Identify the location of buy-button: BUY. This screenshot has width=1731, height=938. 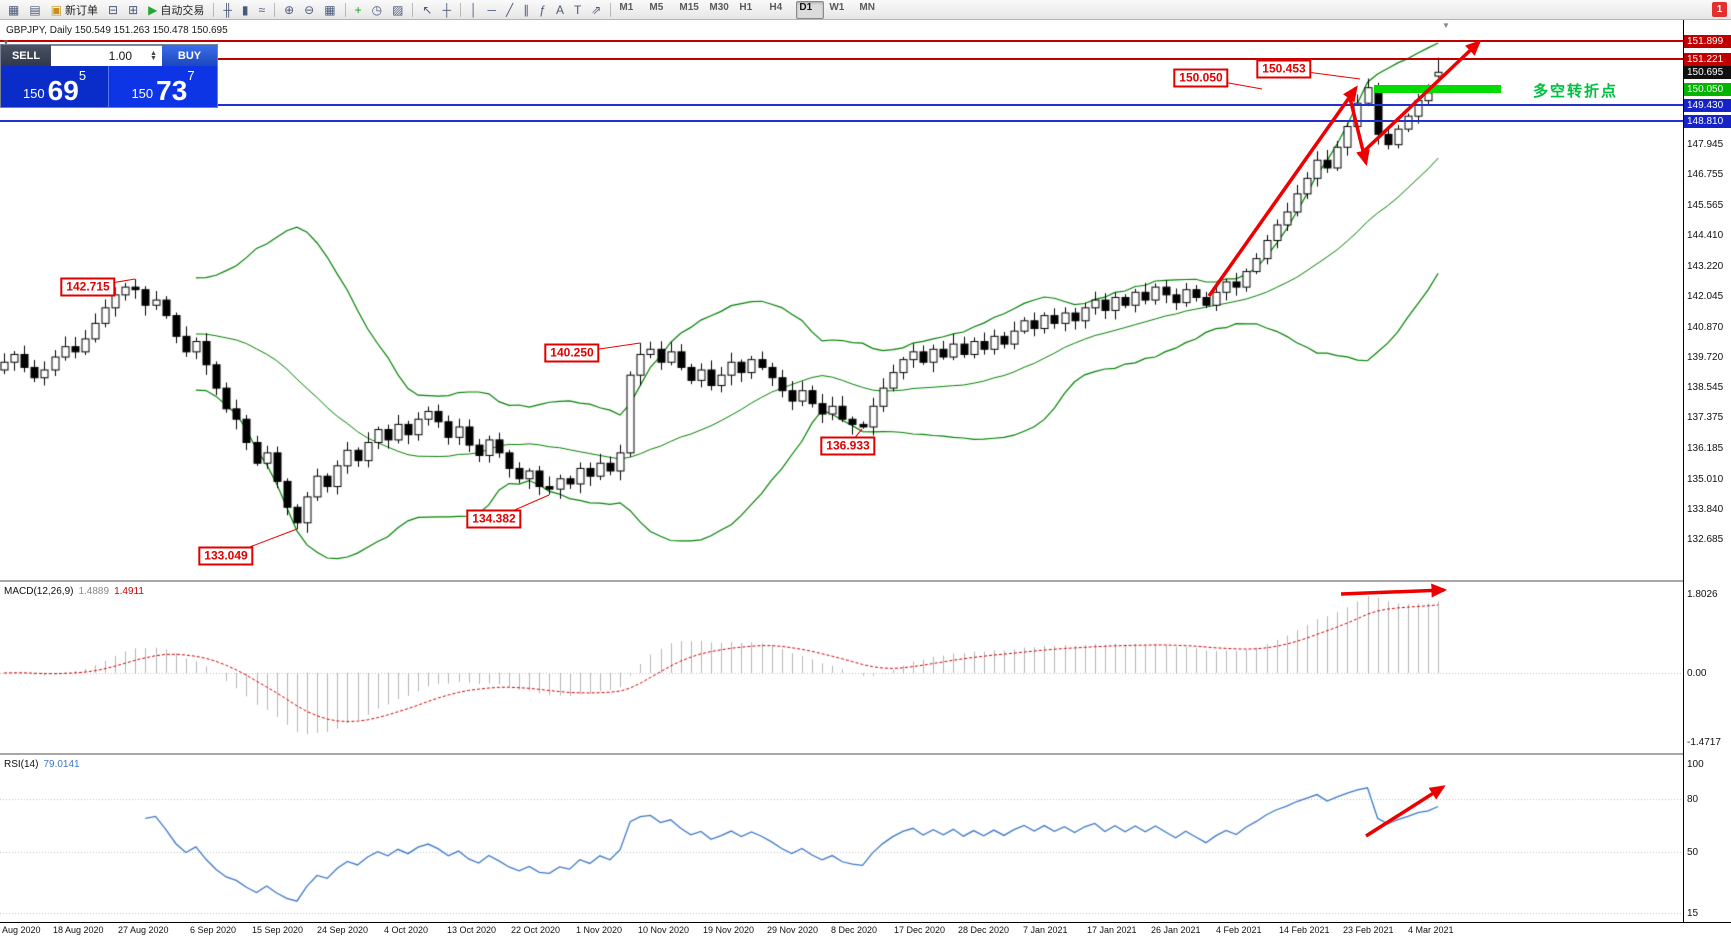
(189, 55).